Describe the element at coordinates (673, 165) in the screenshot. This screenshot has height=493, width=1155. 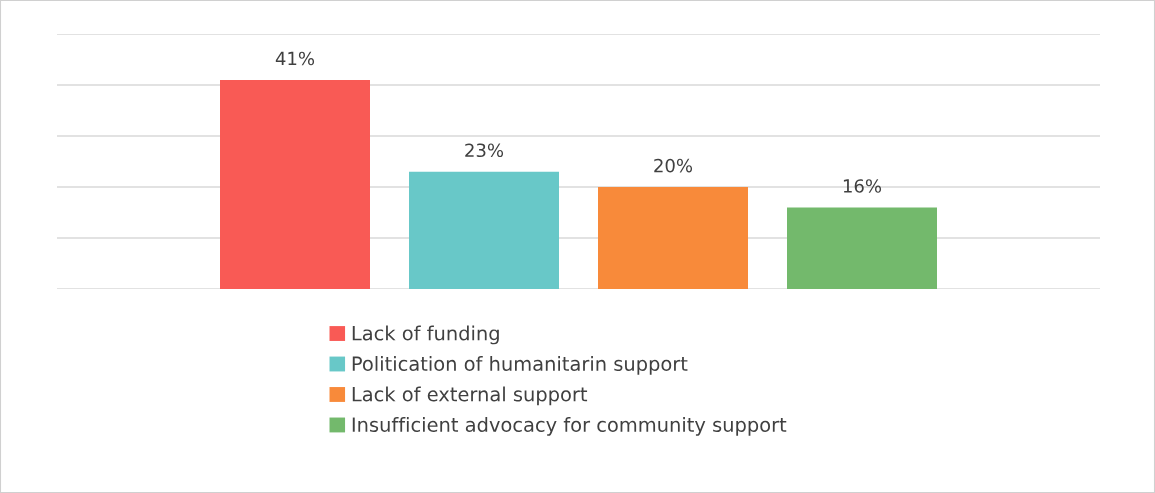
I see `data-label: 20%` at that location.